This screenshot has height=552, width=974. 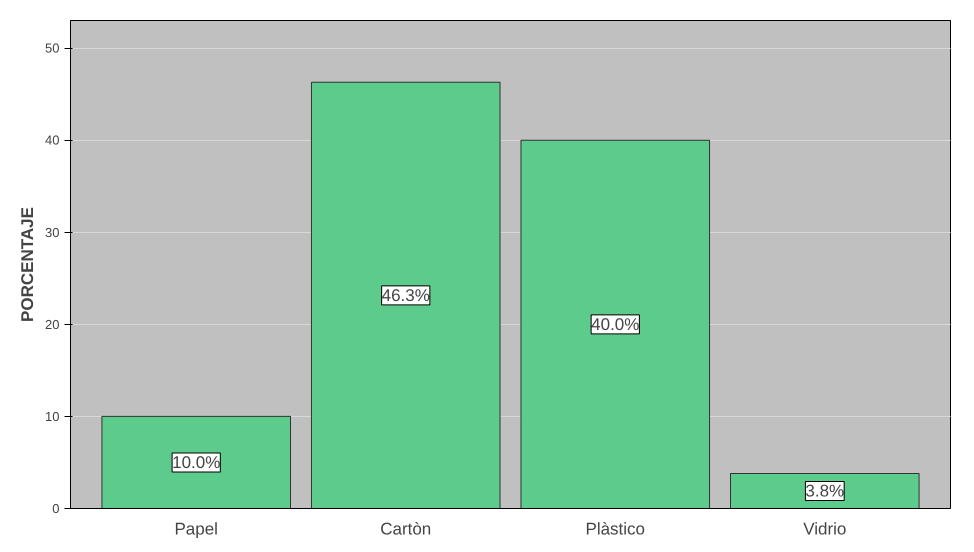 What do you see at coordinates (52, 48) in the screenshot?
I see `y-tick-label: 50` at bounding box center [52, 48].